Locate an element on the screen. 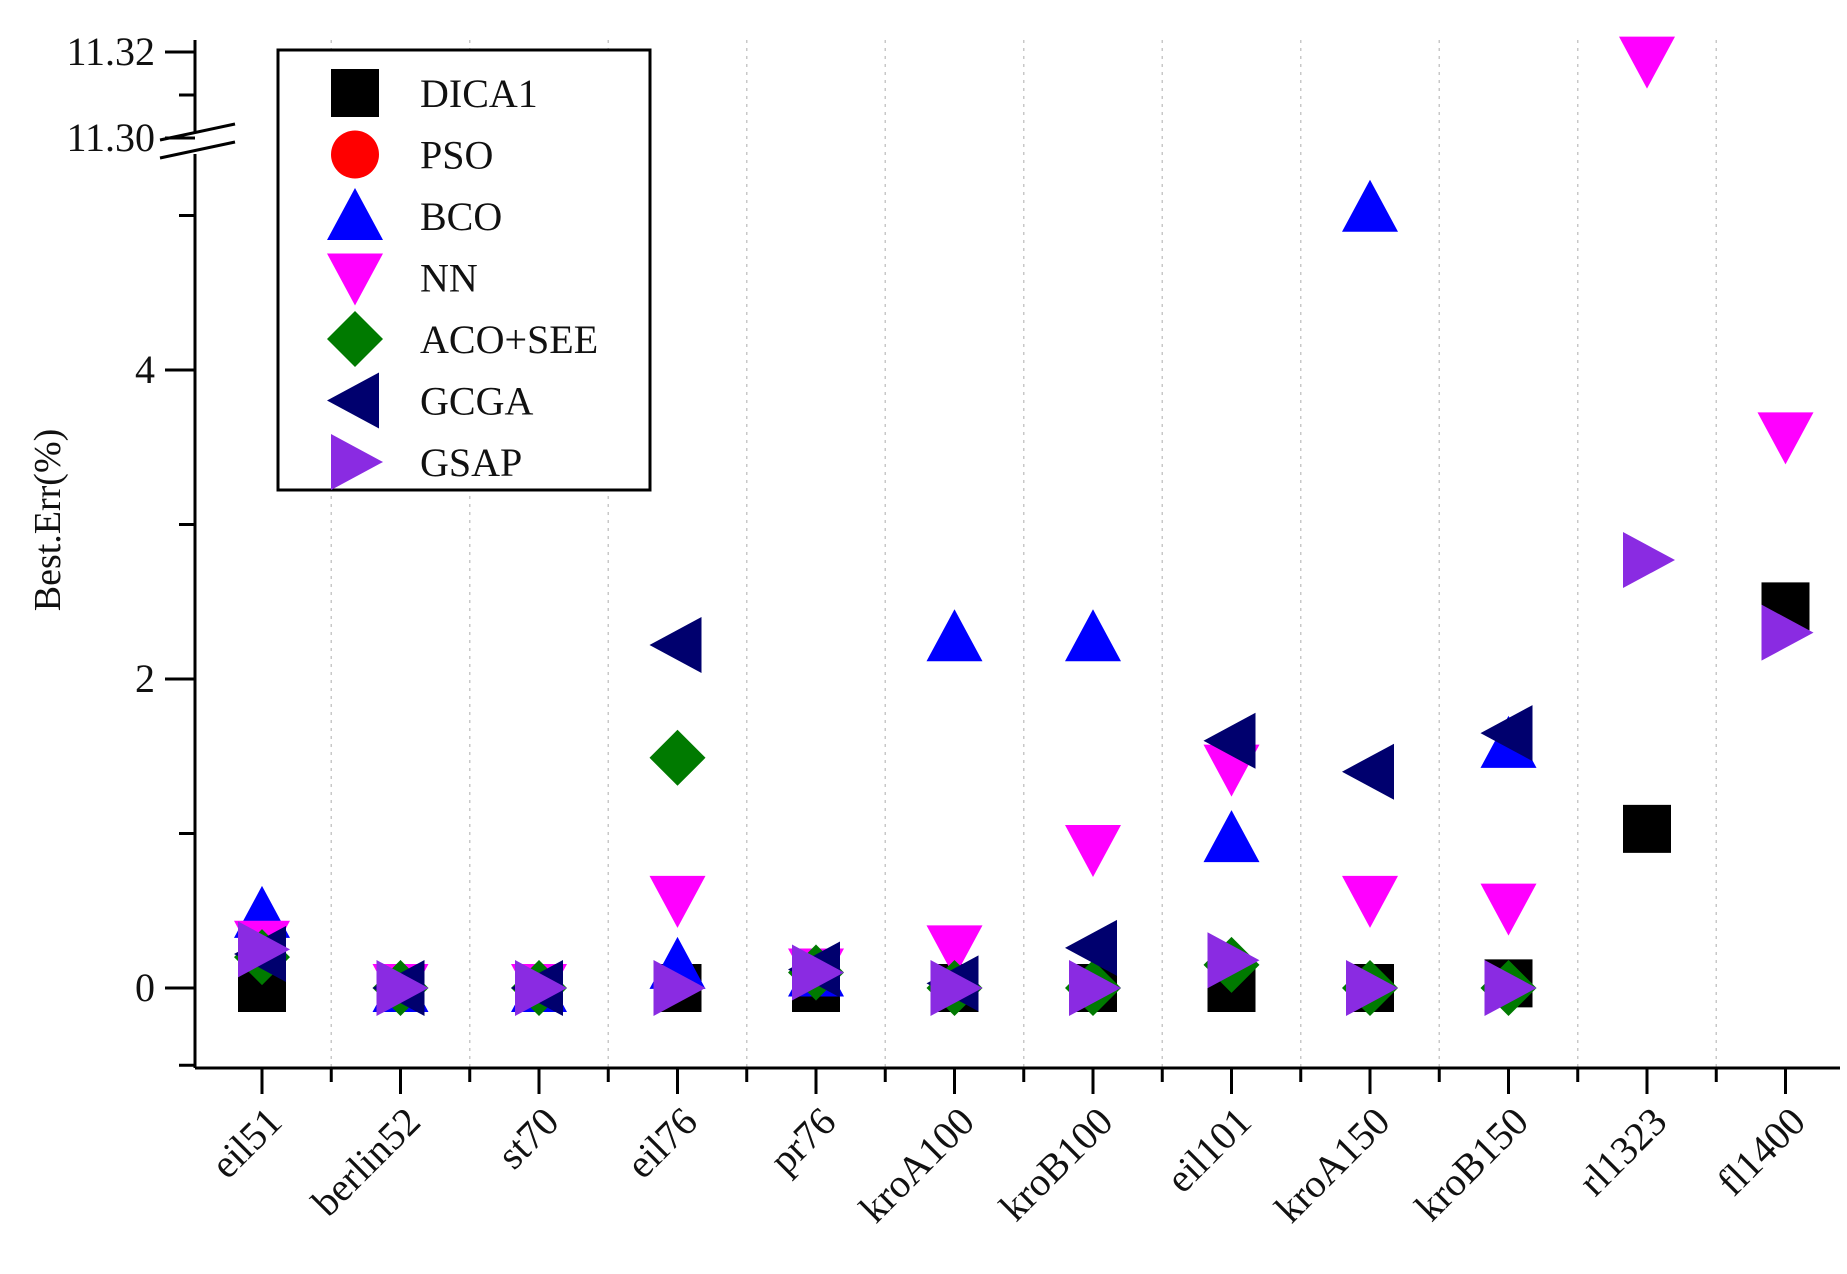 The width and height of the screenshot is (1847, 1274). x-tick-label: st70 is located at coordinates (527, 1138).